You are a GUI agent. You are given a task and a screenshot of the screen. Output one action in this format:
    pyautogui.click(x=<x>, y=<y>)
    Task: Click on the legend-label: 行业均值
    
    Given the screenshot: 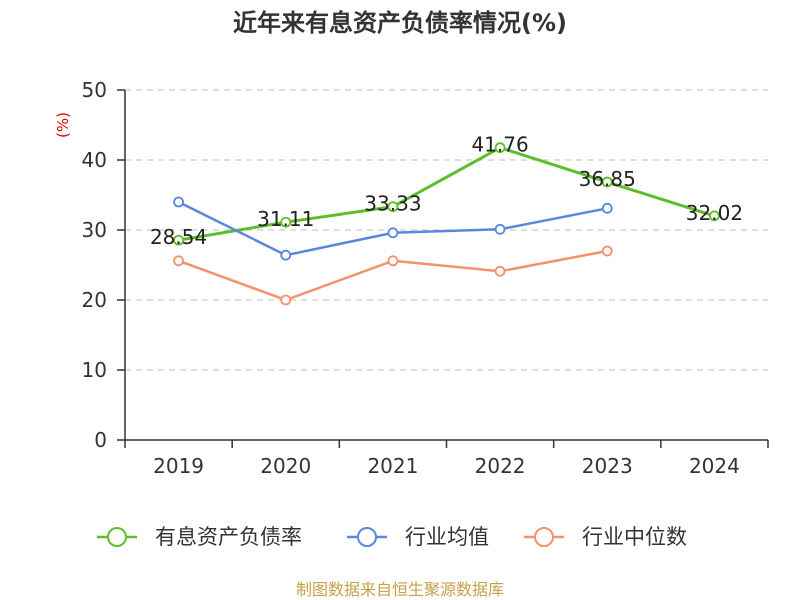 What is the action you would take?
    pyautogui.click(x=447, y=537)
    